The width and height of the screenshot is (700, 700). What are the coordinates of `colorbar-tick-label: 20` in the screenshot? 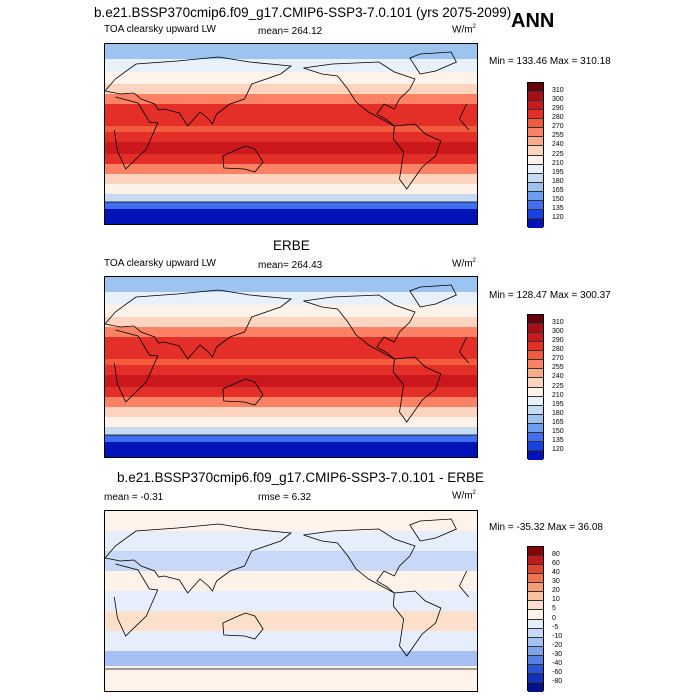 It's located at (556, 591).